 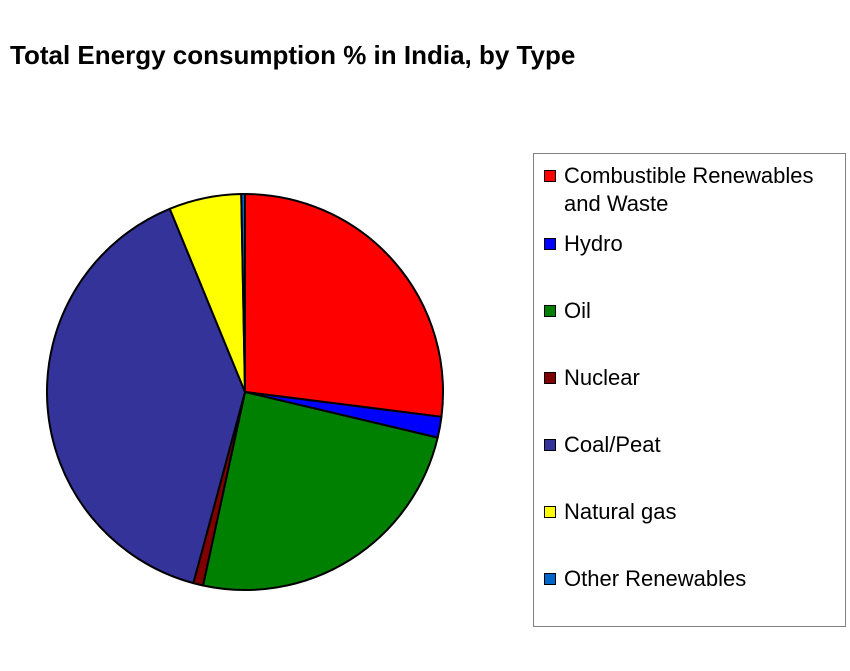 I want to click on pie-slice-coal-peat, so click(x=146, y=396).